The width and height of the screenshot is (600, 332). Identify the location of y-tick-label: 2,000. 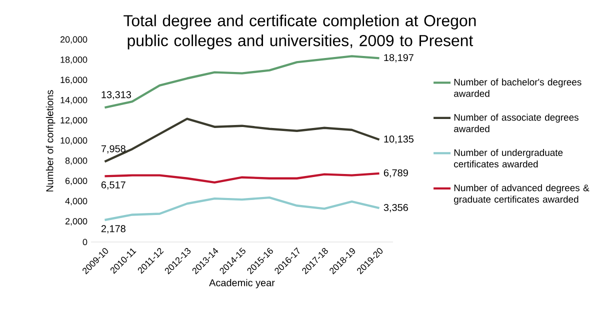
(77, 222).